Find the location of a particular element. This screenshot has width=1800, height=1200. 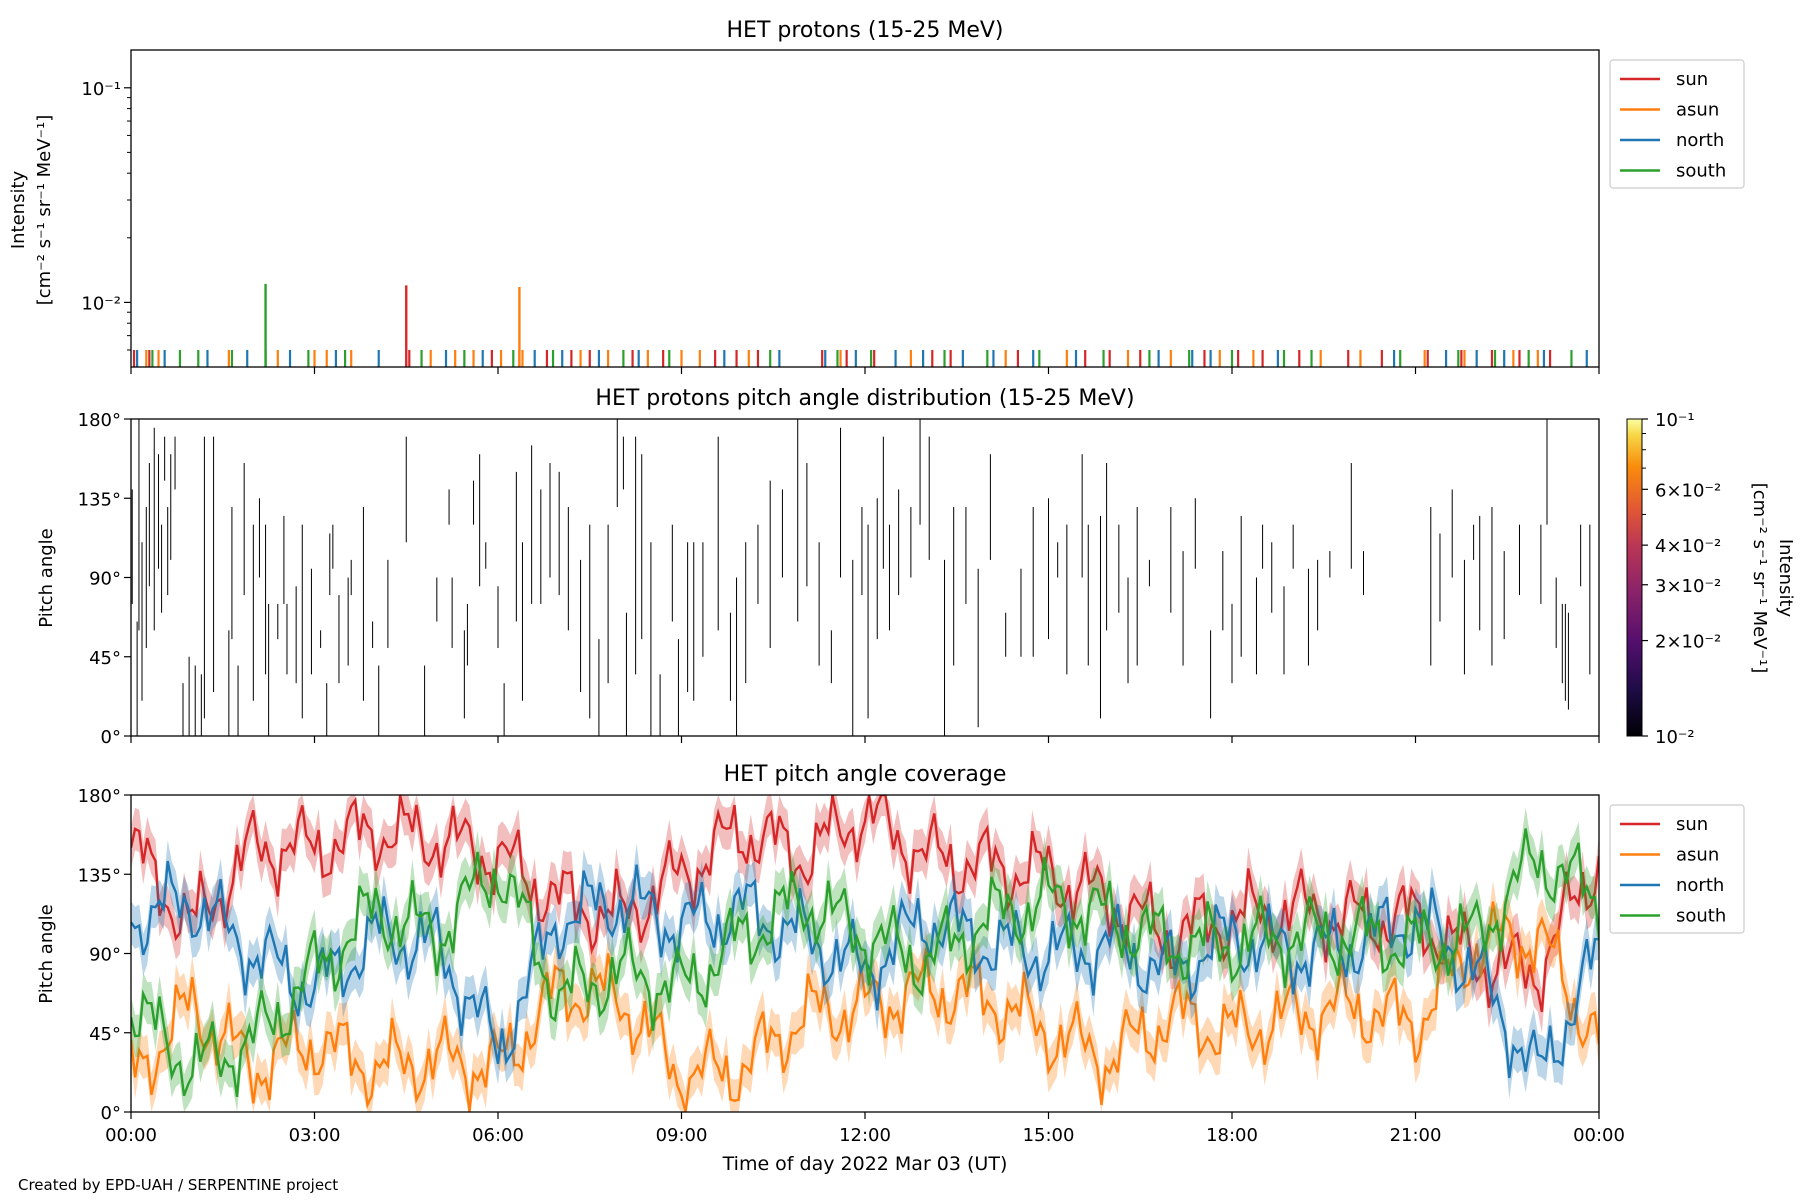

colorbar-tick-label: 3×10⁻² is located at coordinates (1688, 586).